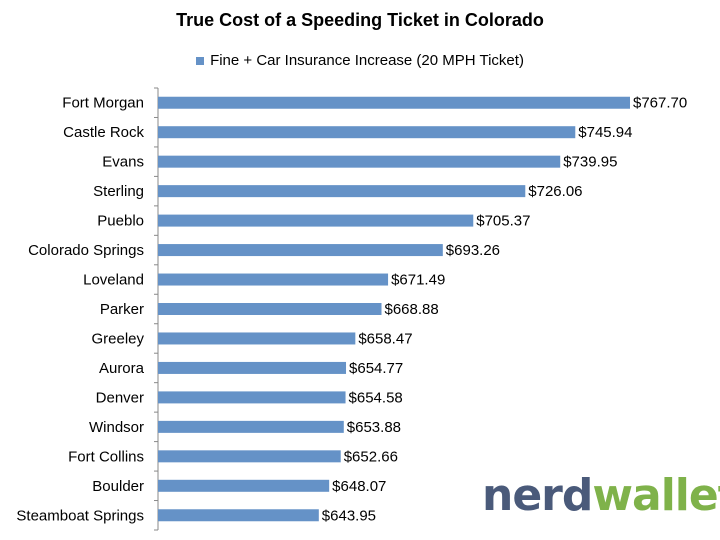  I want to click on logo-part-wallet: wallet, so click(656, 495).